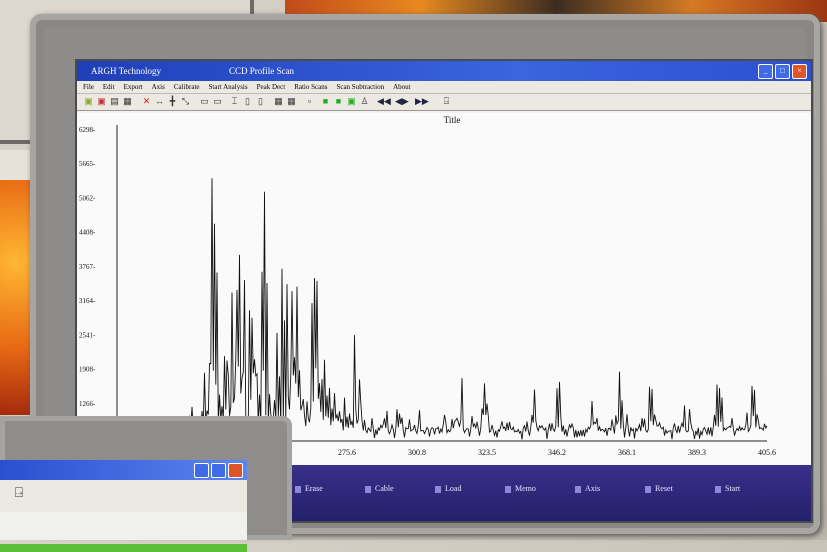 Image resolution: width=827 pixels, height=552 pixels. I want to click on menu-edit: Edit, so click(108, 87).